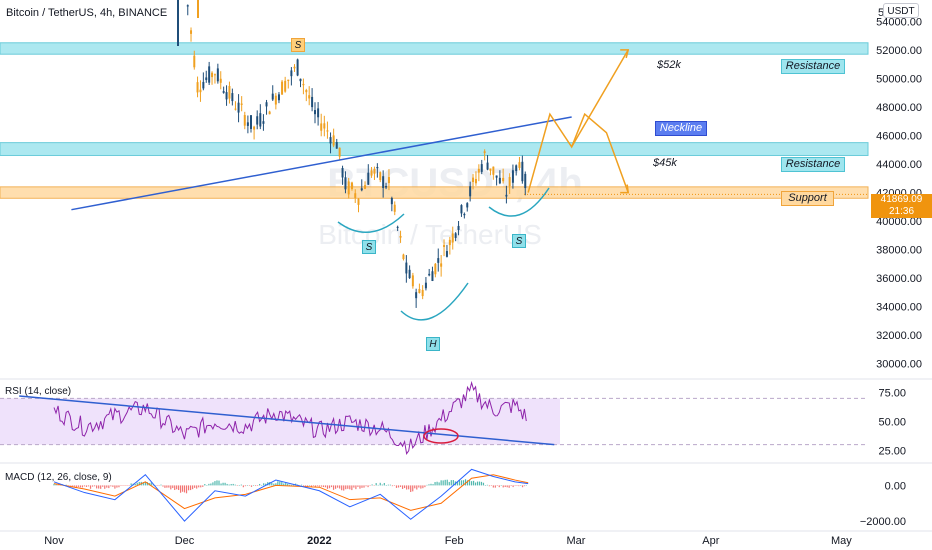  Describe the element at coordinates (892, 451) in the screenshot. I see `rsi-axis-tick: 25.00` at that location.